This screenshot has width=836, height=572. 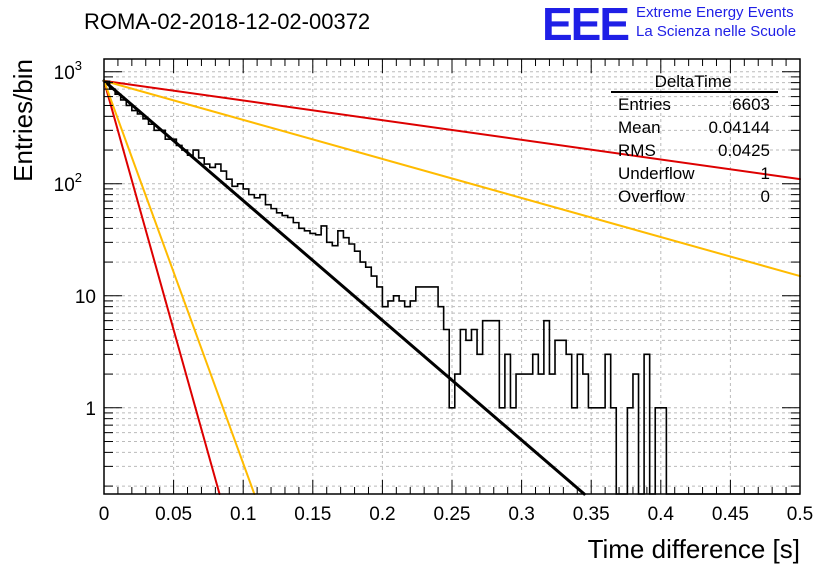 What do you see at coordinates (661, 514) in the screenshot?
I see `x-tick-label: 0.4` at bounding box center [661, 514].